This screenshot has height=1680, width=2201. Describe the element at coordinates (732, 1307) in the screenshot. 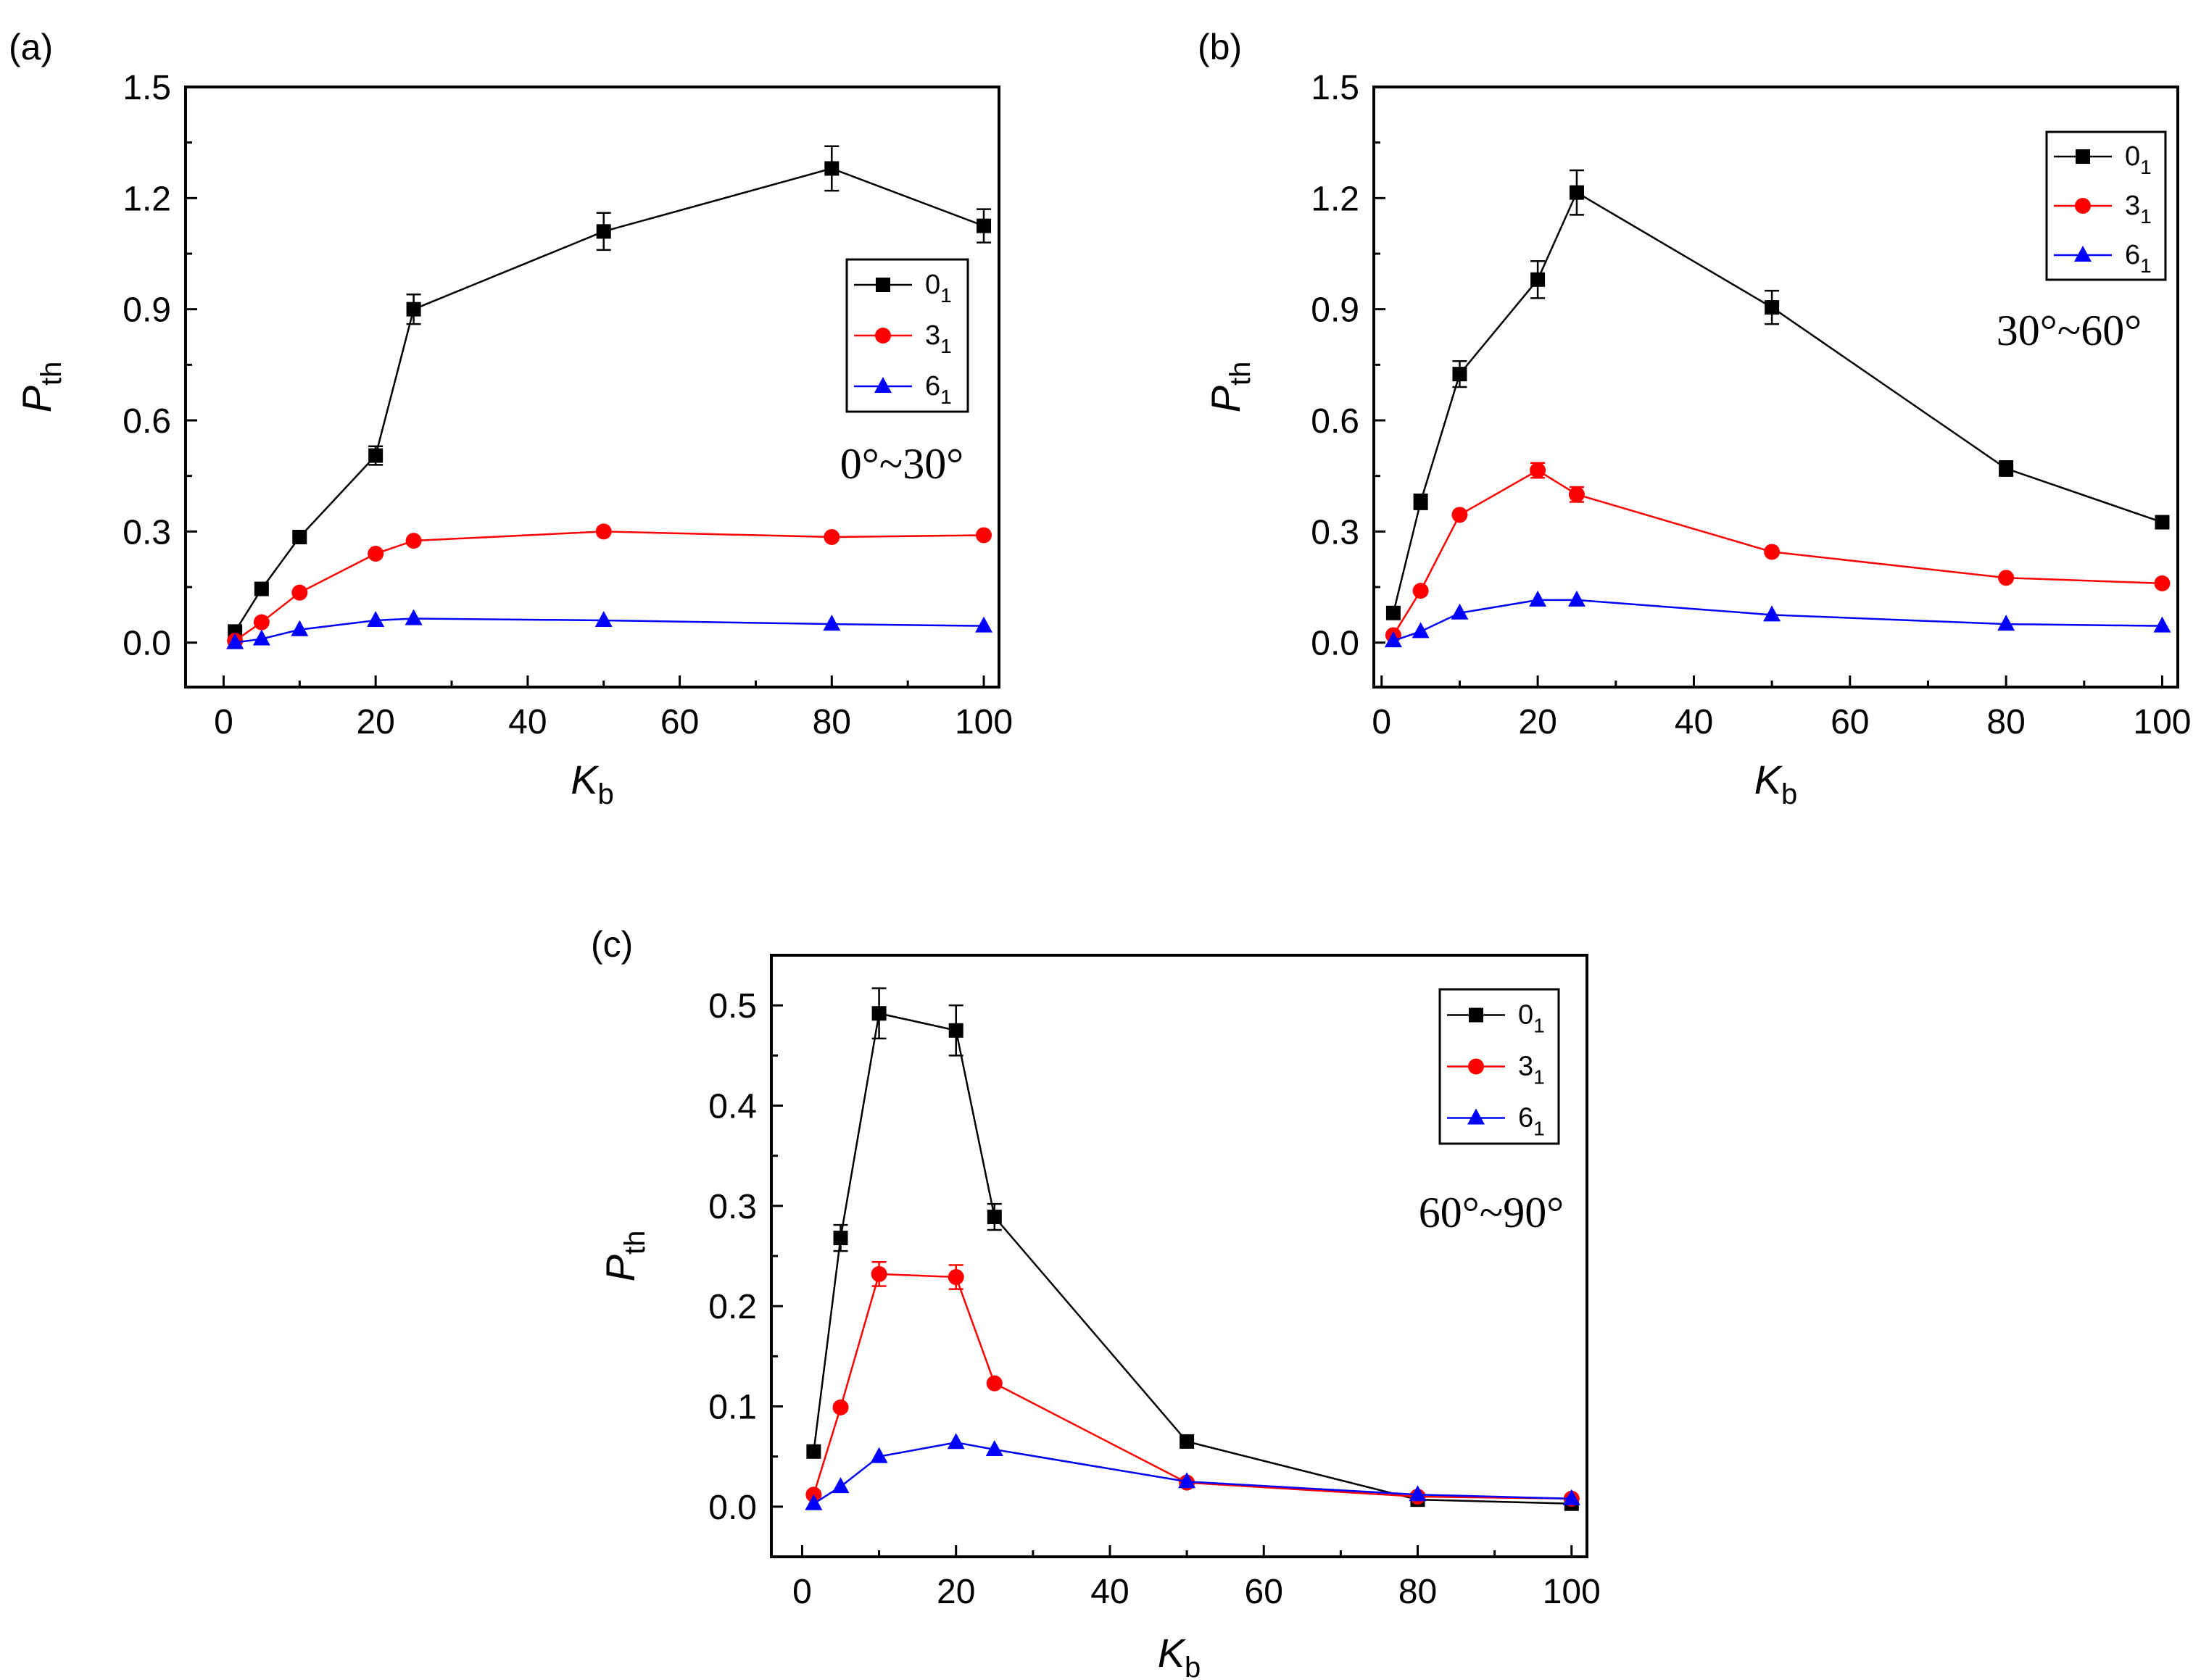

I see `y-tick-label: 0.2` at that location.